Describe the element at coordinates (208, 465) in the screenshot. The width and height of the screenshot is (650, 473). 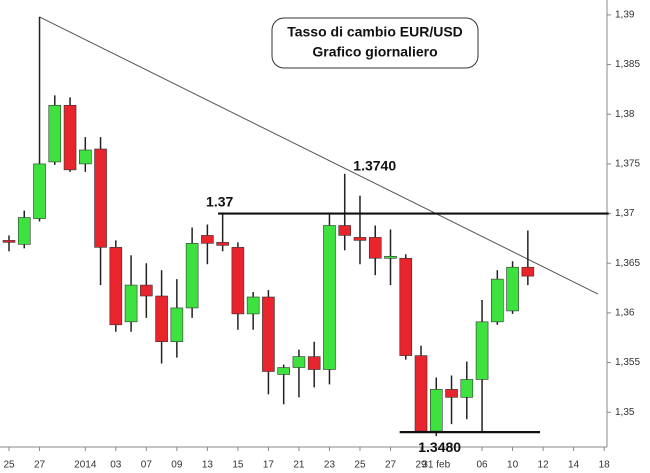
I see `x-tick-label: 13` at that location.